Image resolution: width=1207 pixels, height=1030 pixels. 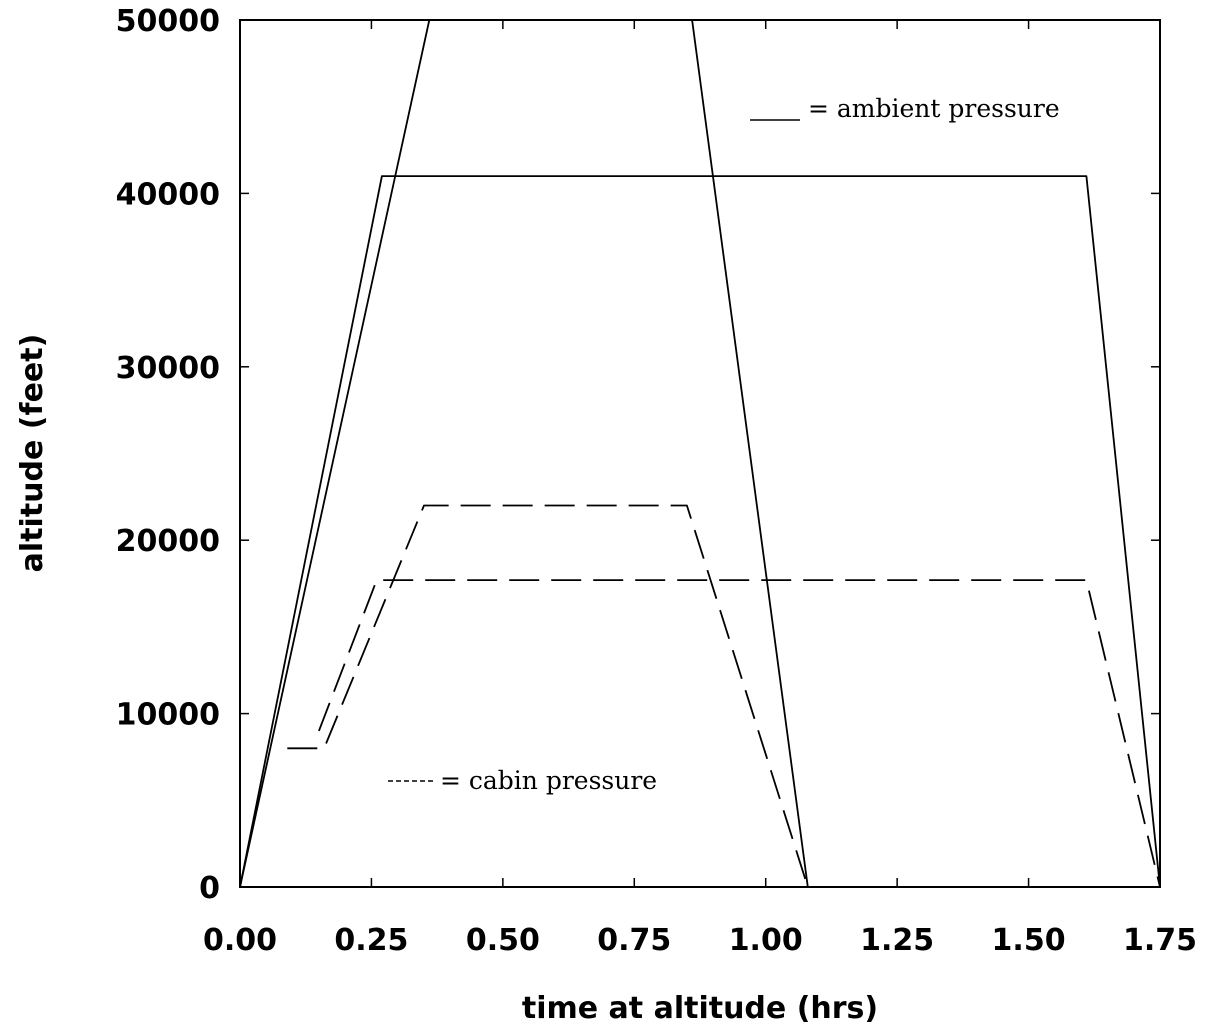 I want to click on y-axis-title: altitude (feet), so click(x=32, y=453).